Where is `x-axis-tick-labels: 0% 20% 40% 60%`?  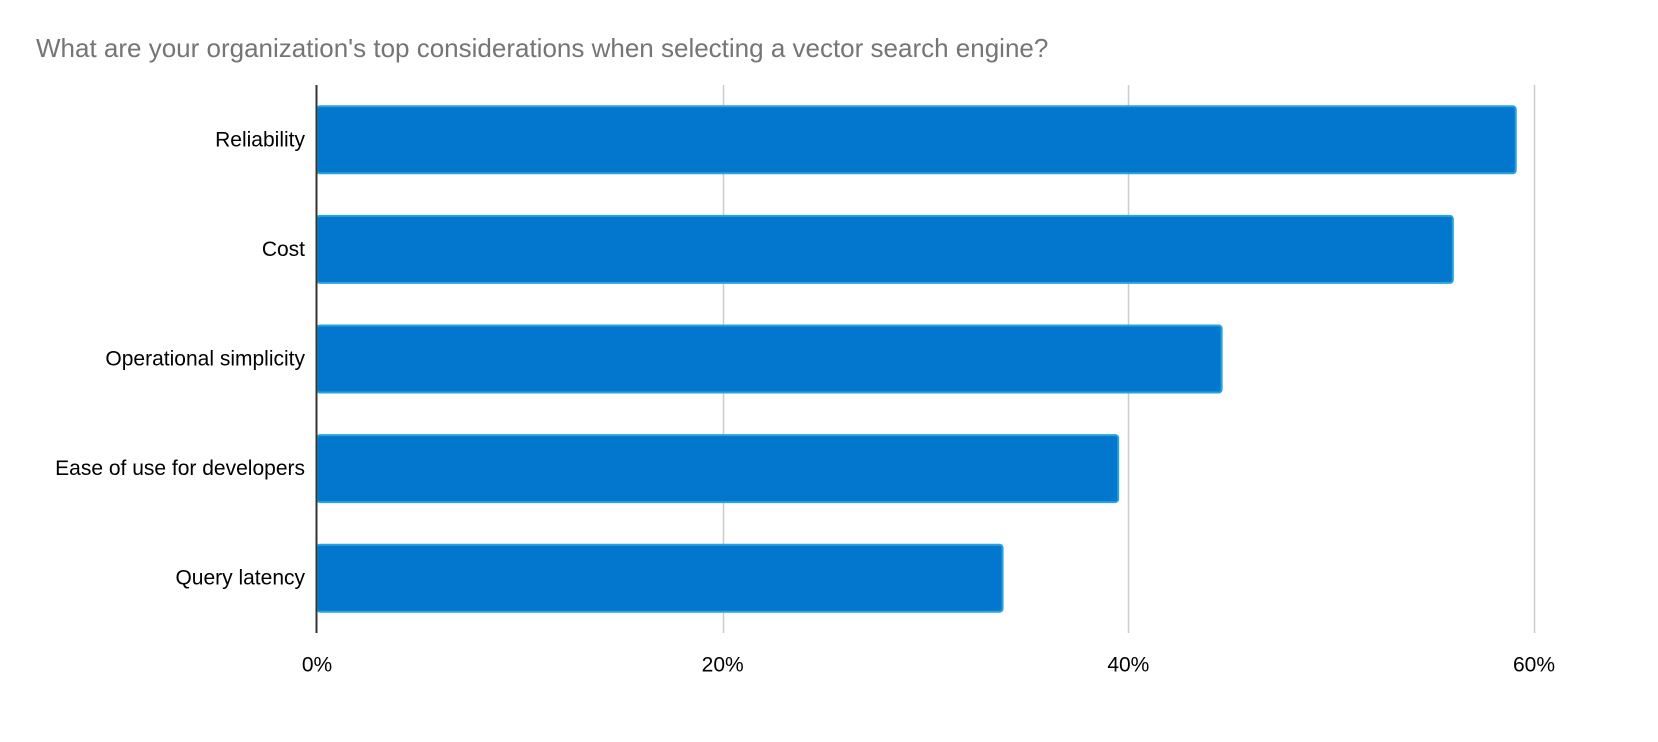 x-axis-tick-labels: 0% 20% 40% 60% is located at coordinates (928, 665).